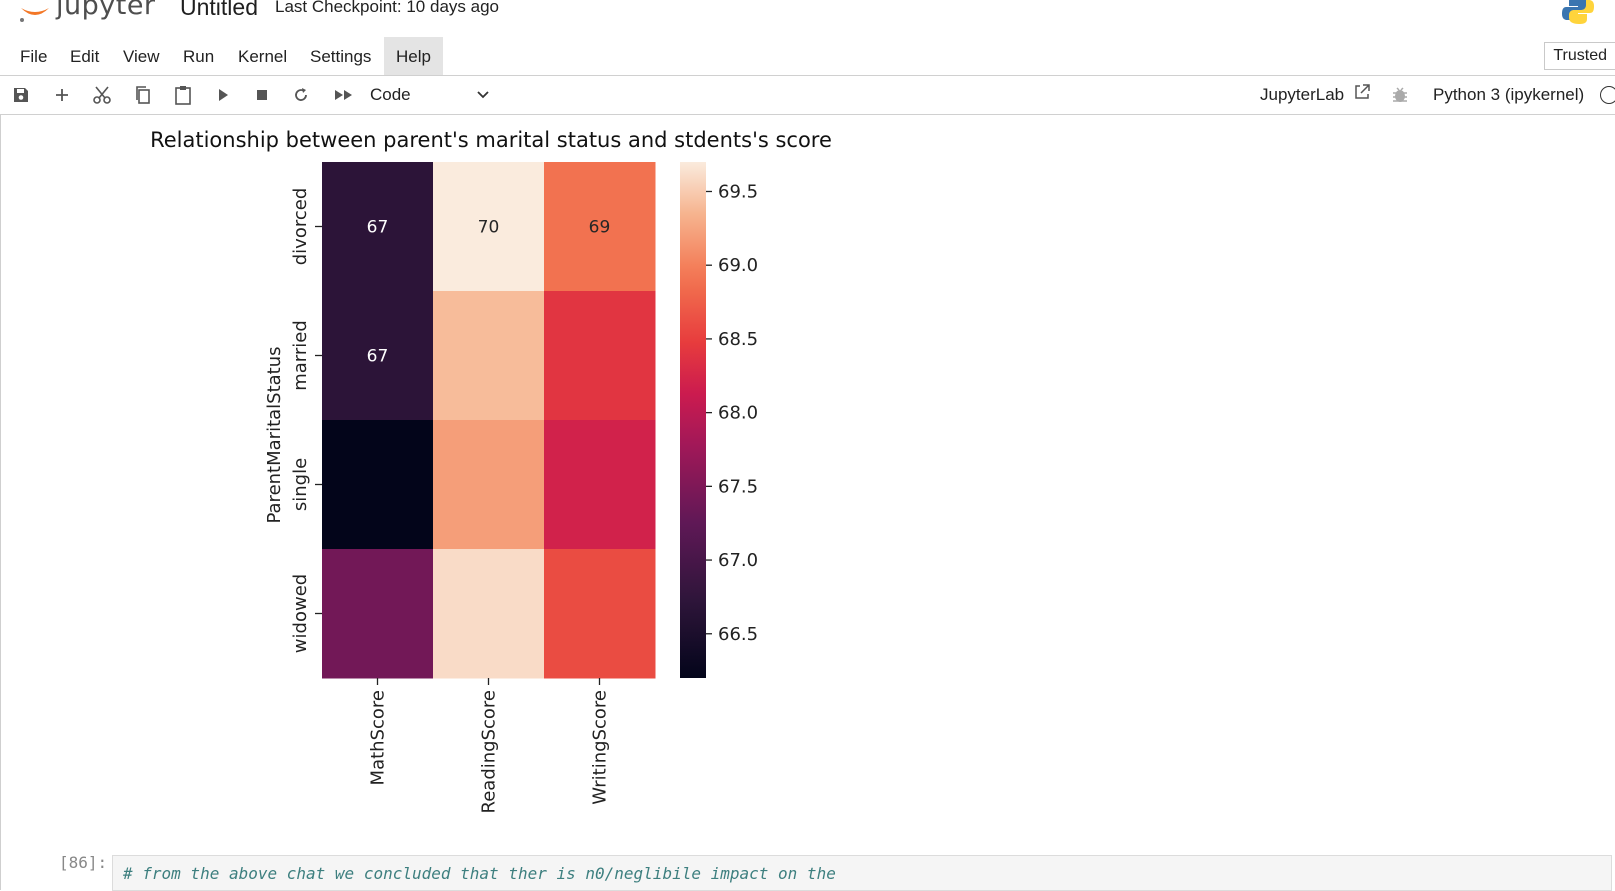 This screenshot has height=891, width=1615. What do you see at coordinates (219, 10) in the screenshot?
I see `notebook-title: Untitled` at bounding box center [219, 10].